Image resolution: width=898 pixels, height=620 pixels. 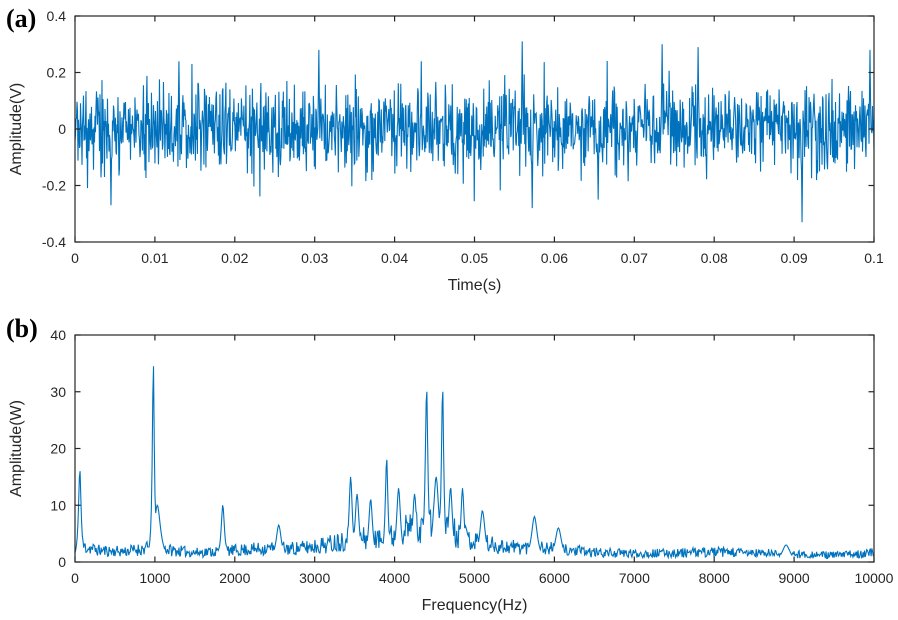 What do you see at coordinates (794, 578) in the screenshot?
I see `x-tick-label: 9000` at bounding box center [794, 578].